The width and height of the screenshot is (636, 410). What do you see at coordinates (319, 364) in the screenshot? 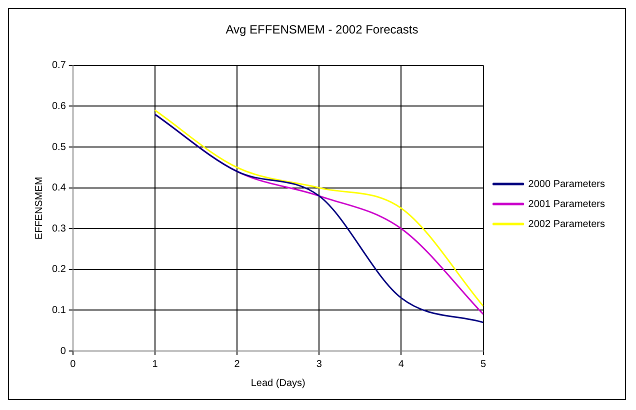
I see `x-tick-label: 3` at bounding box center [319, 364].